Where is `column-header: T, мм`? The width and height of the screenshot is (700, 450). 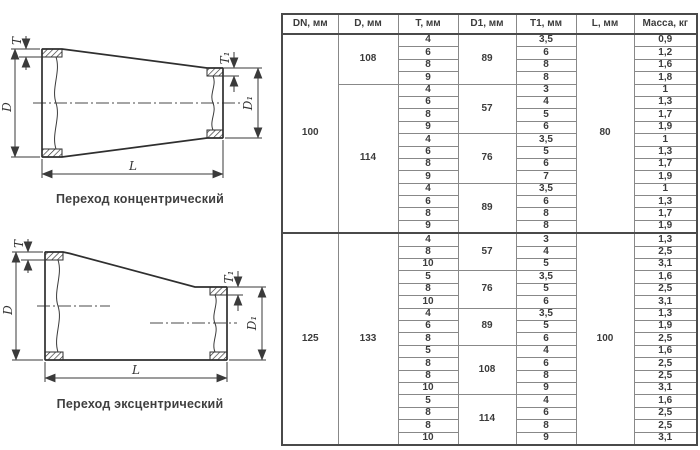 column-header: T, мм is located at coordinates (428, 24).